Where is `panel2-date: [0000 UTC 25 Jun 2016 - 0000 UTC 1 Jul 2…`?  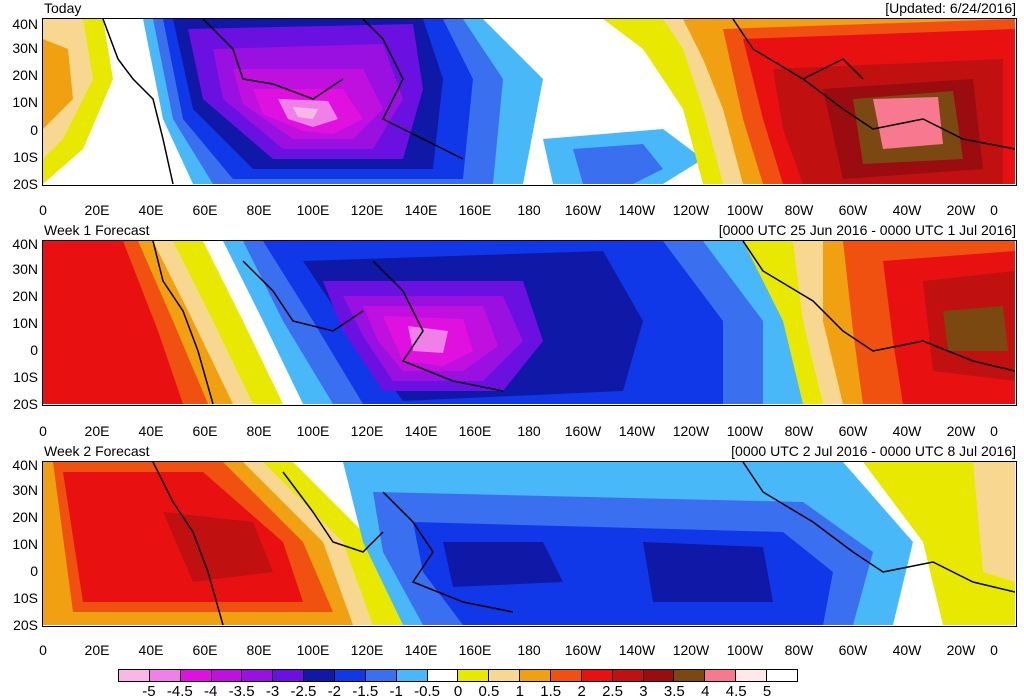
panel2-date: [0000 UTC 25 Jun 2016 - 0000 UTC 1 Jul 2… is located at coordinates (867, 230).